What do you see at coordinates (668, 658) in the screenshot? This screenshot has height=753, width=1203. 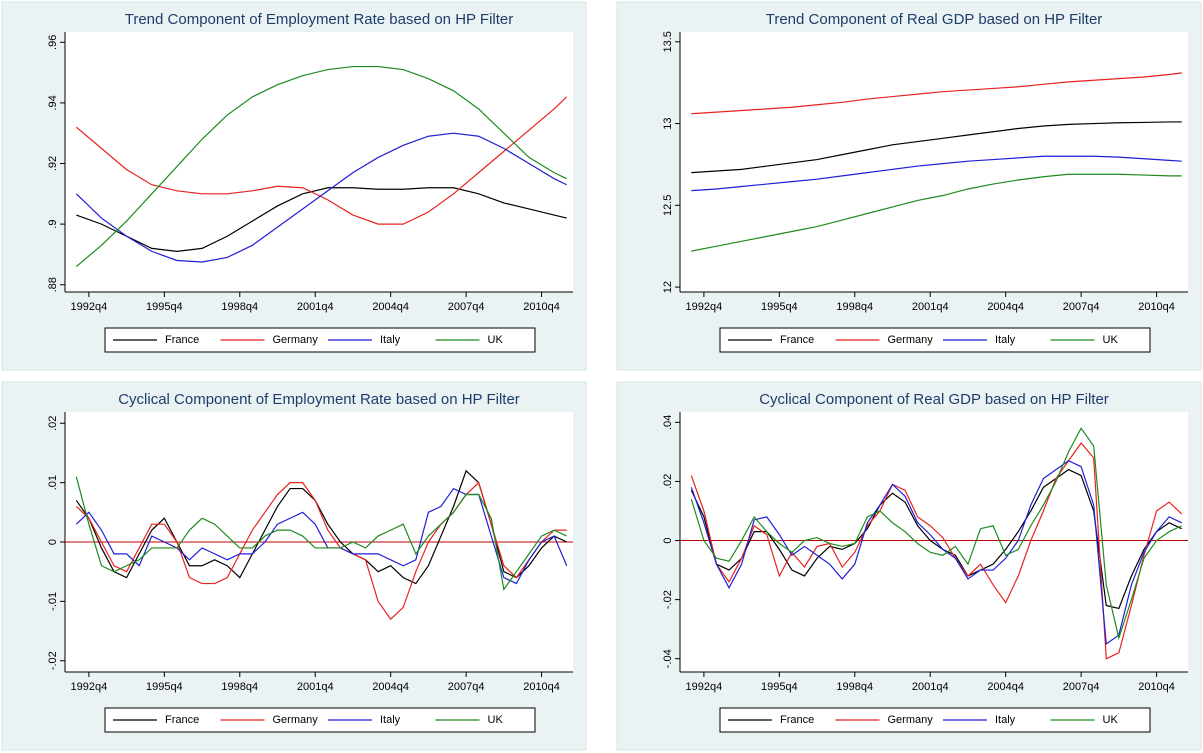 I see `y-tick-label: -.04` at bounding box center [668, 658].